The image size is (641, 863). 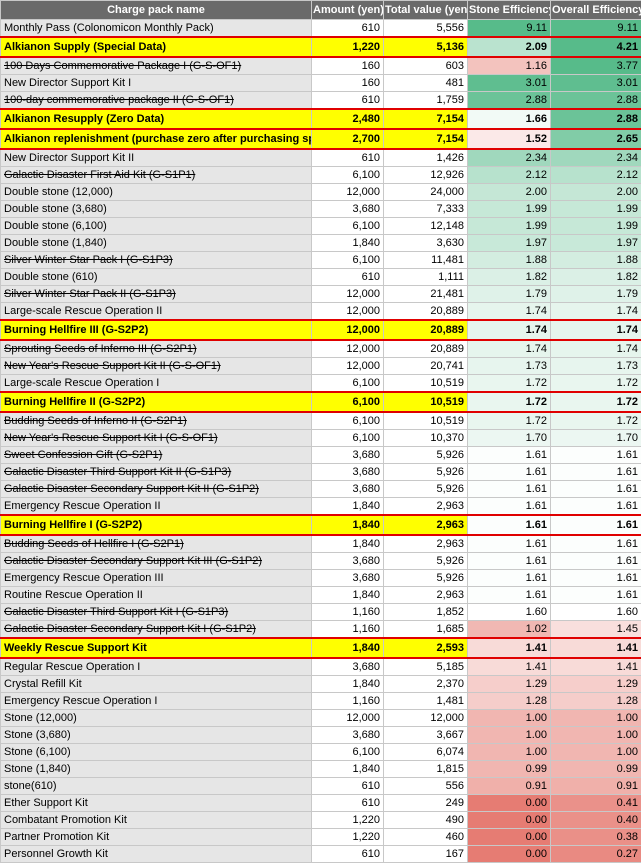 What do you see at coordinates (596, 119) in the screenshot?
I see `overall-efficiency-cell: 2.88` at bounding box center [596, 119].